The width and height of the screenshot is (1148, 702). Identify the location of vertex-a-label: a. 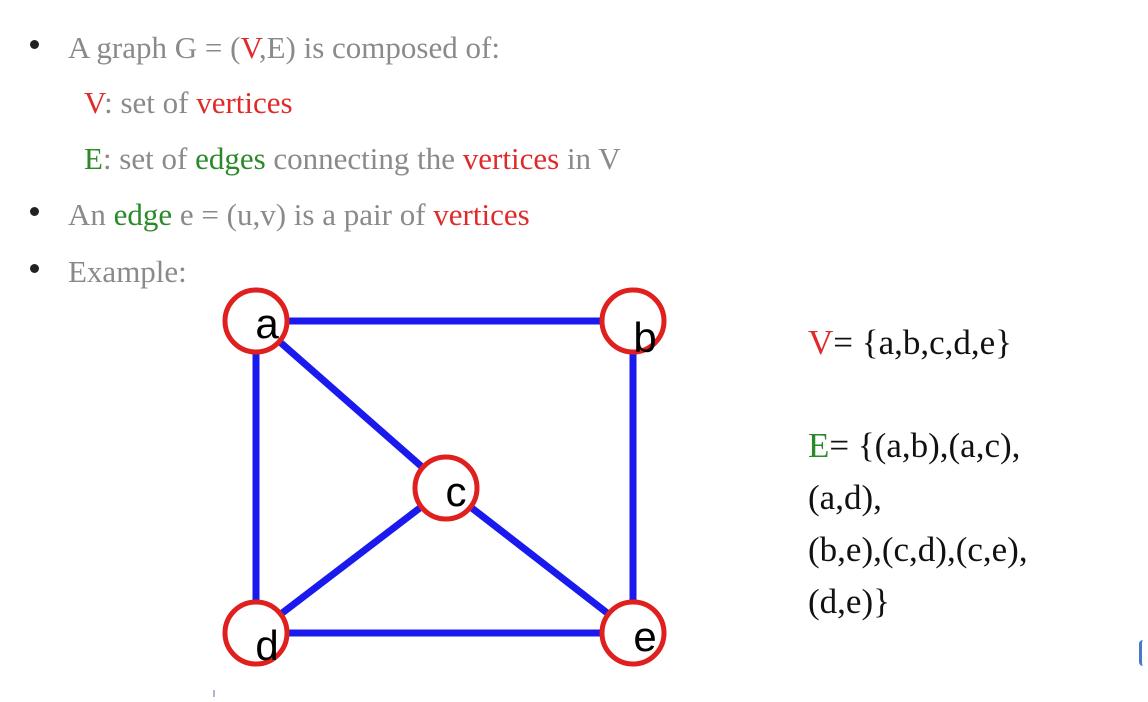
(267, 323).